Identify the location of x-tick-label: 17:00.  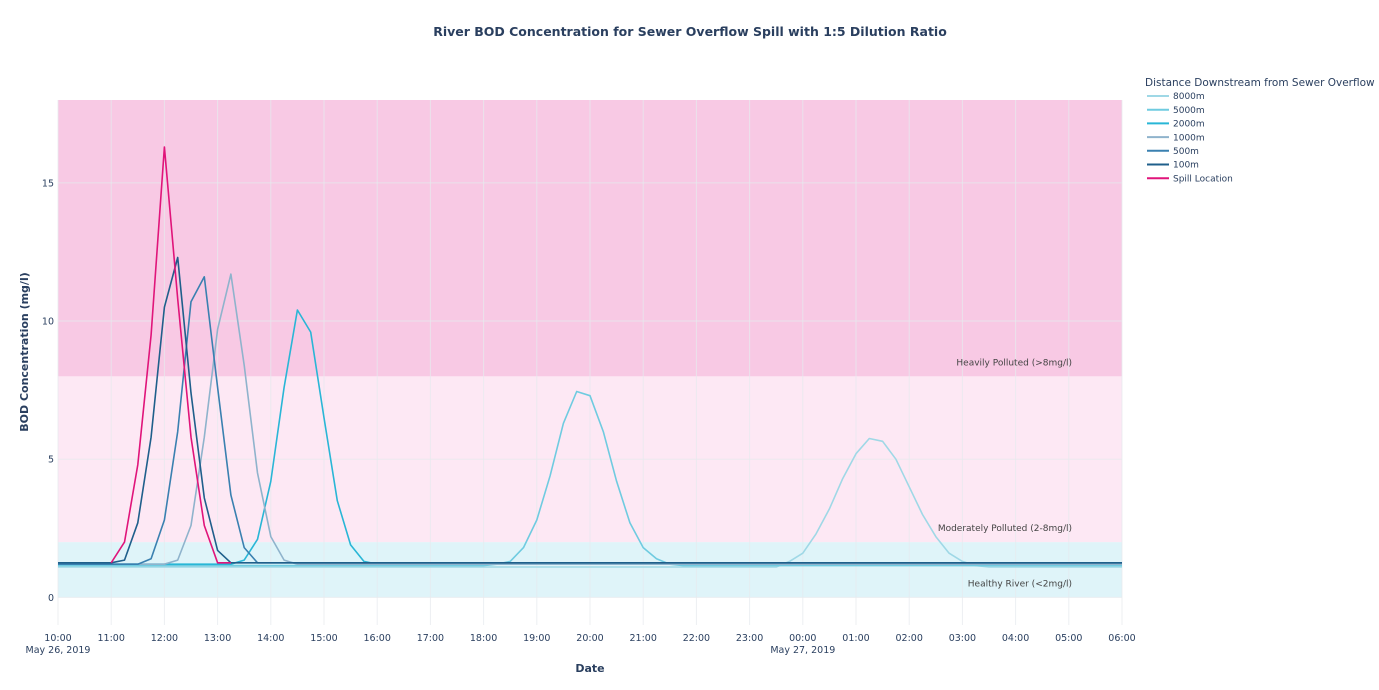
(430, 638).